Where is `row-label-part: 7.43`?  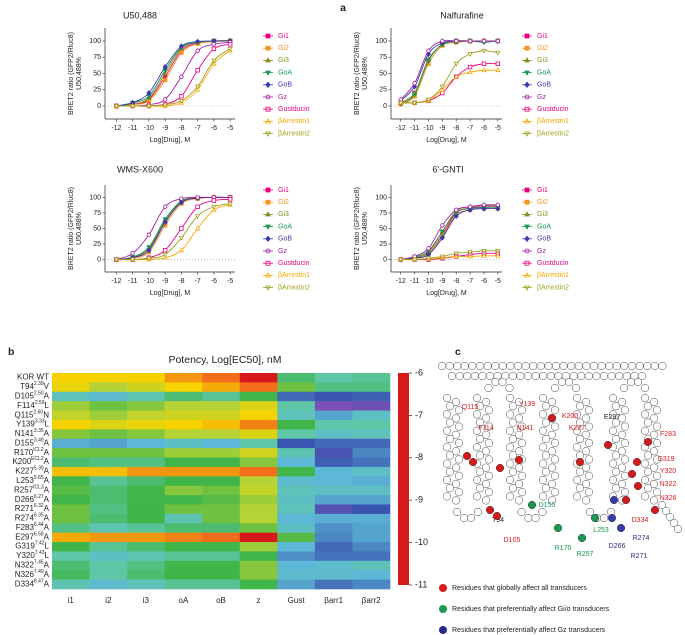
row-label-part: 7.43 is located at coordinates (40, 553).